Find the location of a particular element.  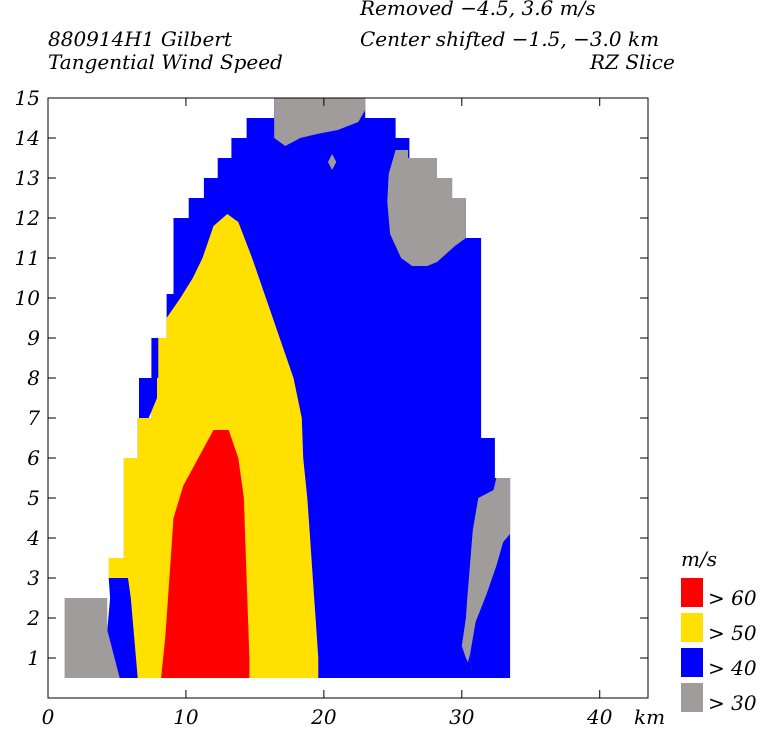

x-tick-label: 30 is located at coordinates (462, 717).